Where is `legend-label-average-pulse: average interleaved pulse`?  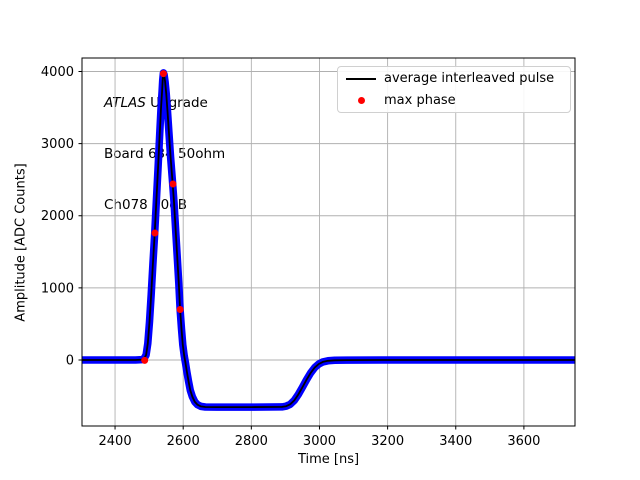 legend-label-average-pulse: average interleaved pulse is located at coordinates (469, 78).